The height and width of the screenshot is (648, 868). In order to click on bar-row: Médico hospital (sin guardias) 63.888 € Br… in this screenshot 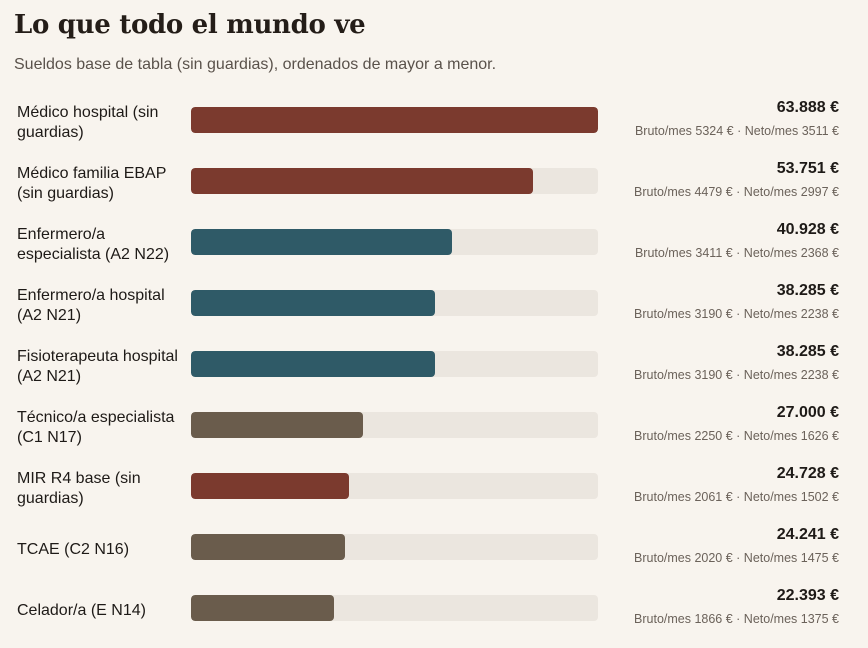, I will do `click(434, 122)`.